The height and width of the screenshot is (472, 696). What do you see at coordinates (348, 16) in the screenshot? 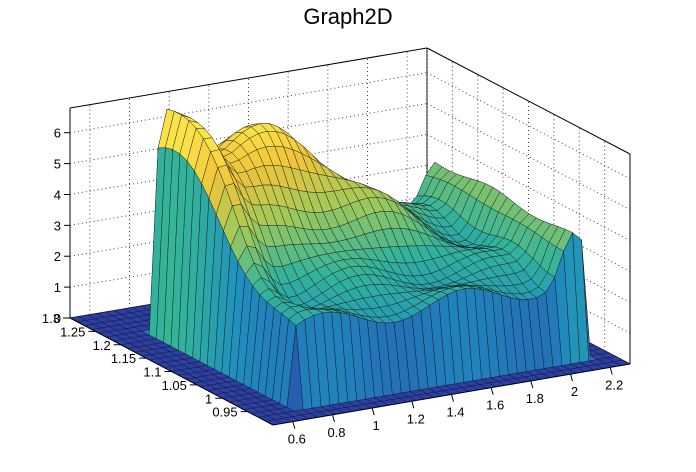
I see `chart-title: Graph2D` at bounding box center [348, 16].